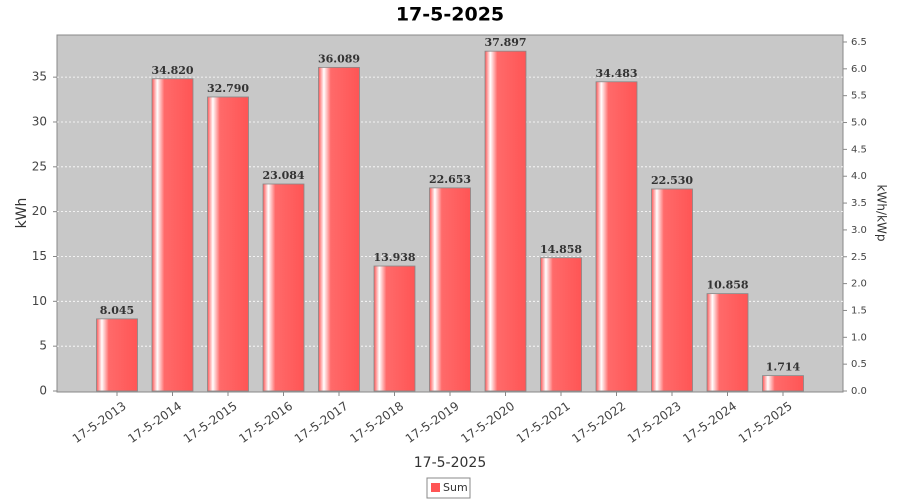 The width and height of the screenshot is (900, 500). What do you see at coordinates (43, 346) in the screenshot?
I see `y-tick-label: 5` at bounding box center [43, 346].